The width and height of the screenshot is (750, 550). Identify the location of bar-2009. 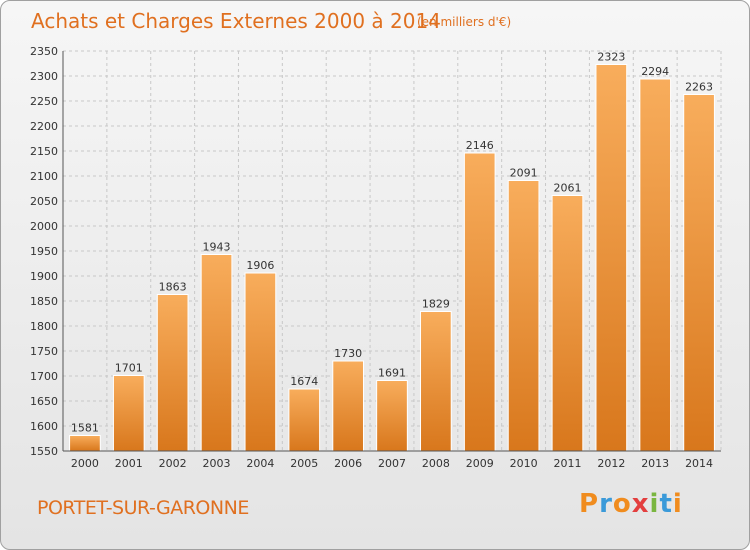
(479, 302).